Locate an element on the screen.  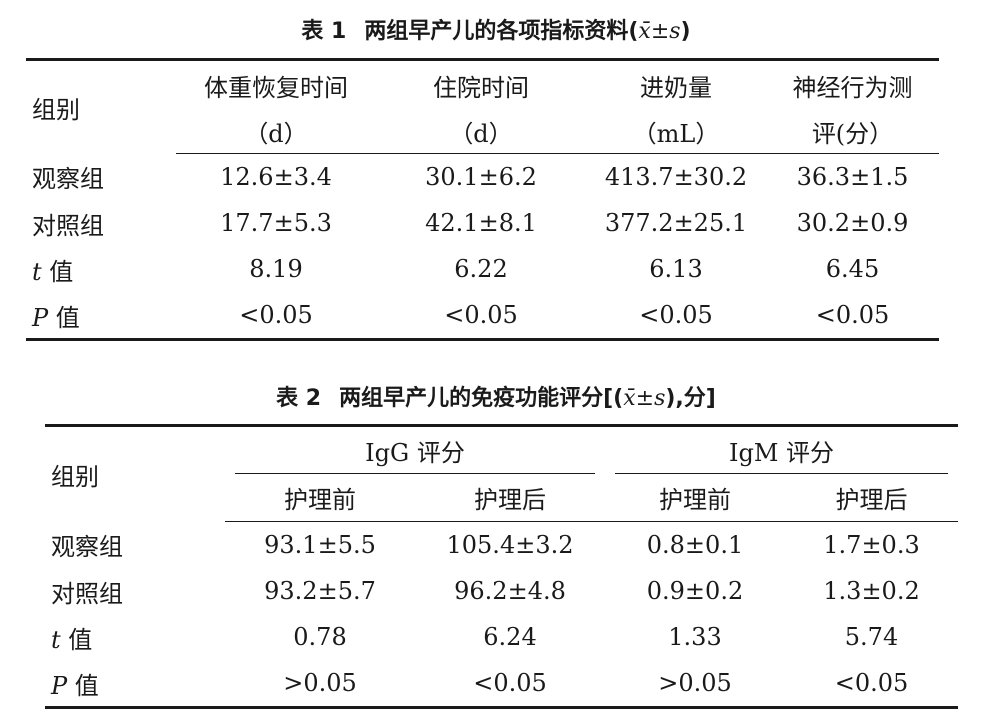
table-cell: 8.19 is located at coordinates (276, 269).